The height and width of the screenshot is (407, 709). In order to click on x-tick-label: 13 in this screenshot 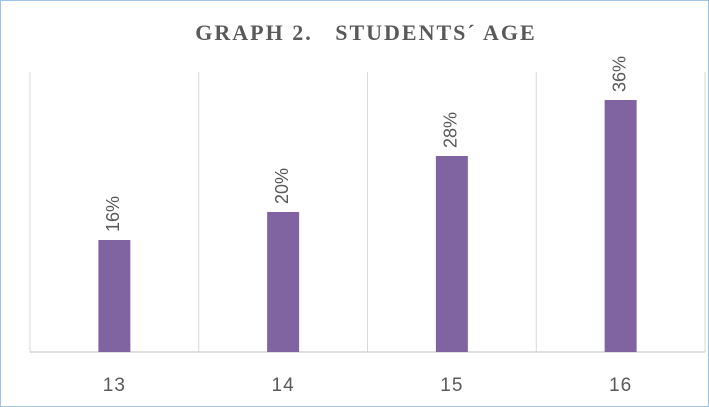, I will do `click(114, 385)`.